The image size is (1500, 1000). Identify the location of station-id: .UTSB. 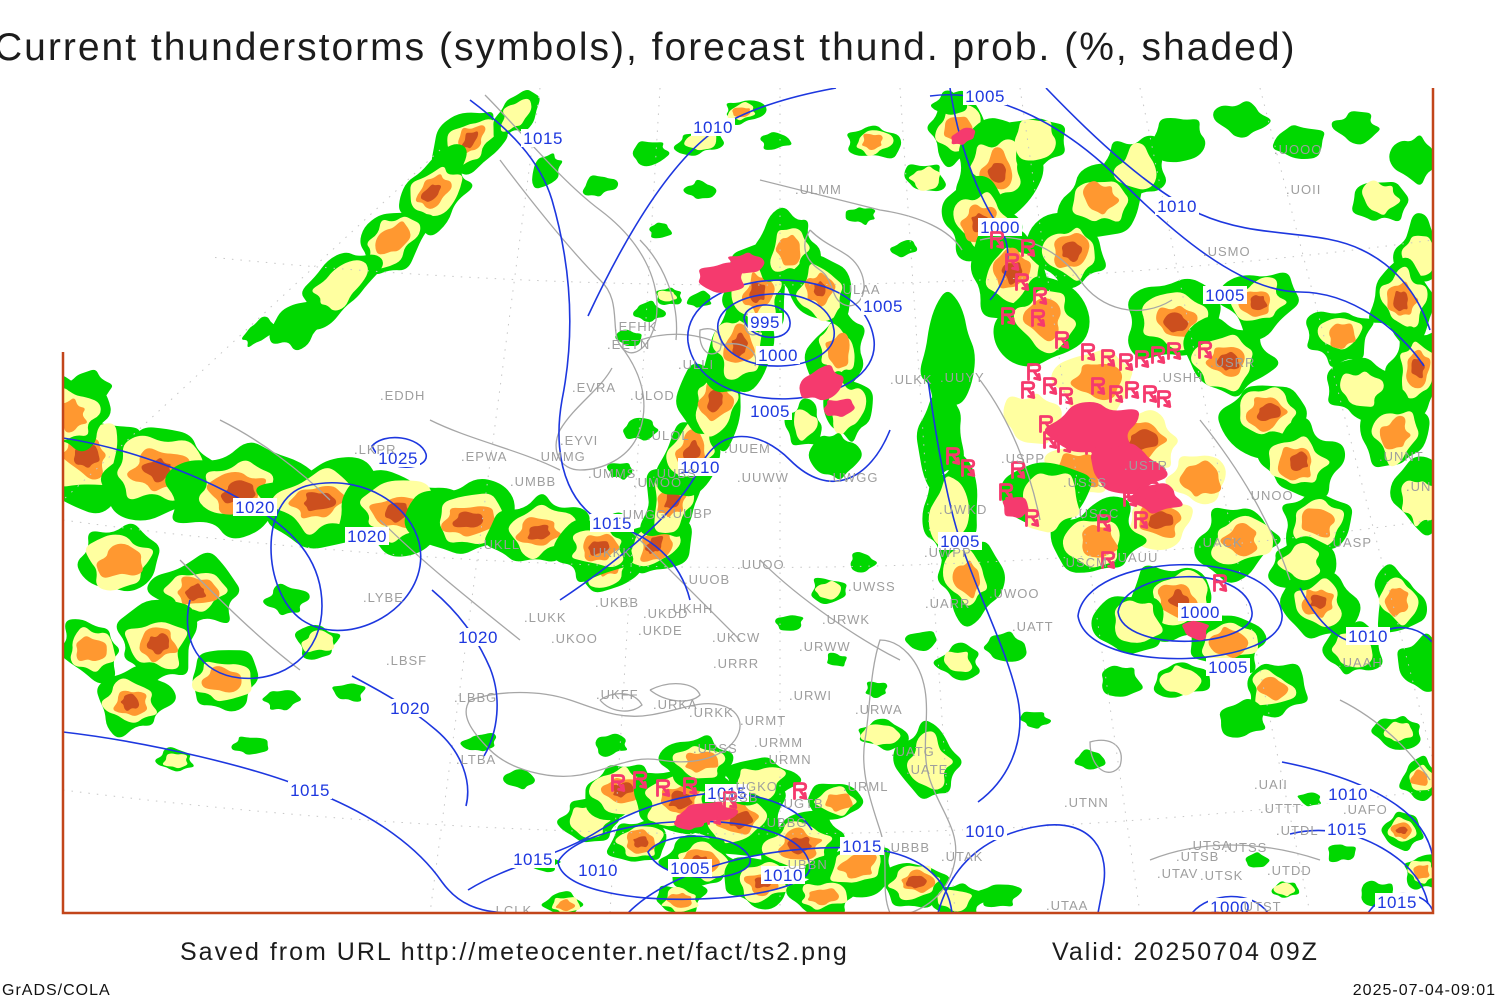
(1197, 856).